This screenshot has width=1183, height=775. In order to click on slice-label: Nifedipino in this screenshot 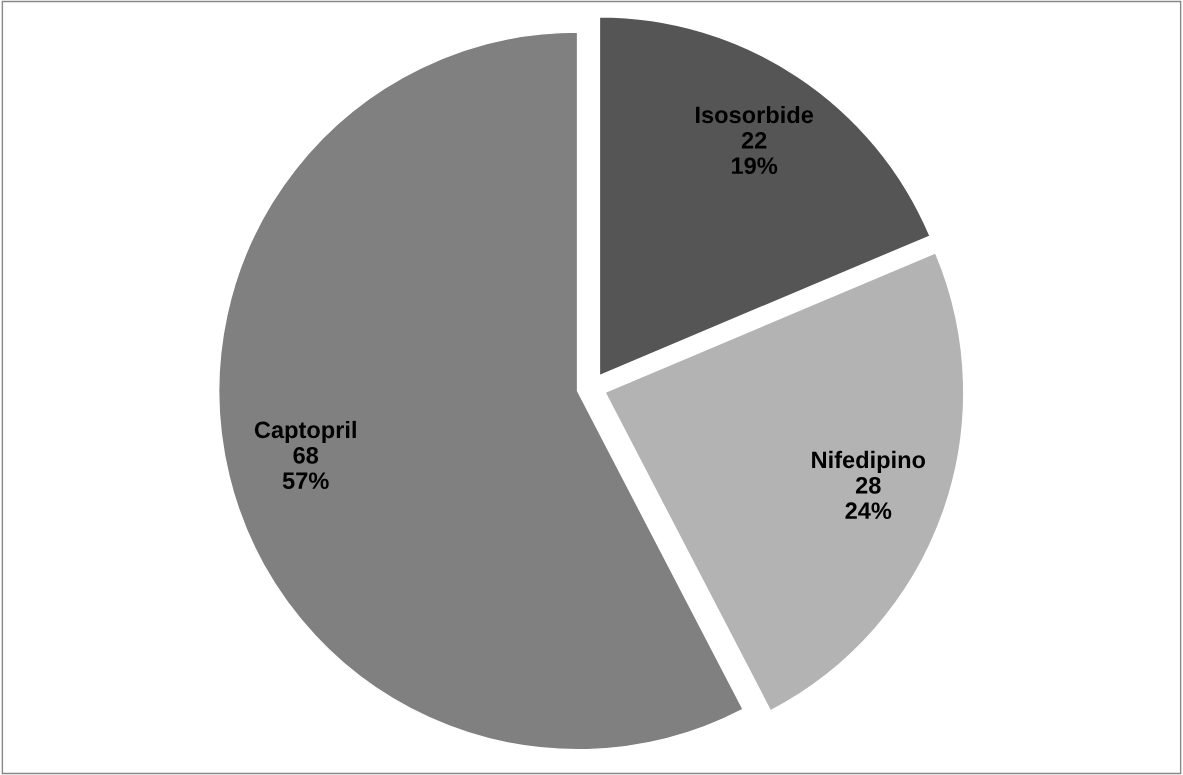, I will do `click(869, 461)`.